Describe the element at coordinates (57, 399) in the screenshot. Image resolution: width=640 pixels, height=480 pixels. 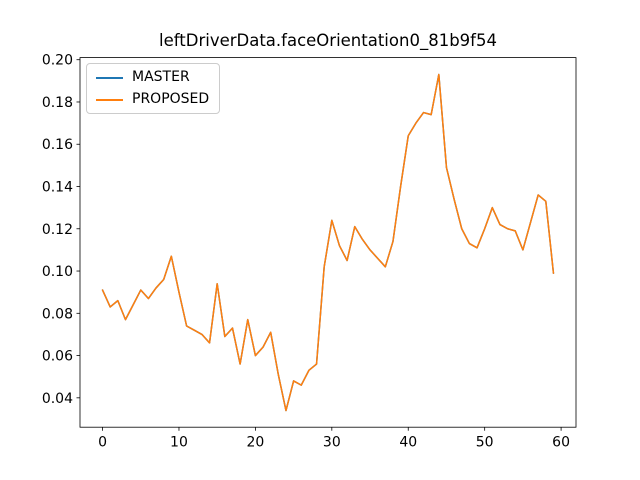
I see `y-tick-label: 0.04` at that location.